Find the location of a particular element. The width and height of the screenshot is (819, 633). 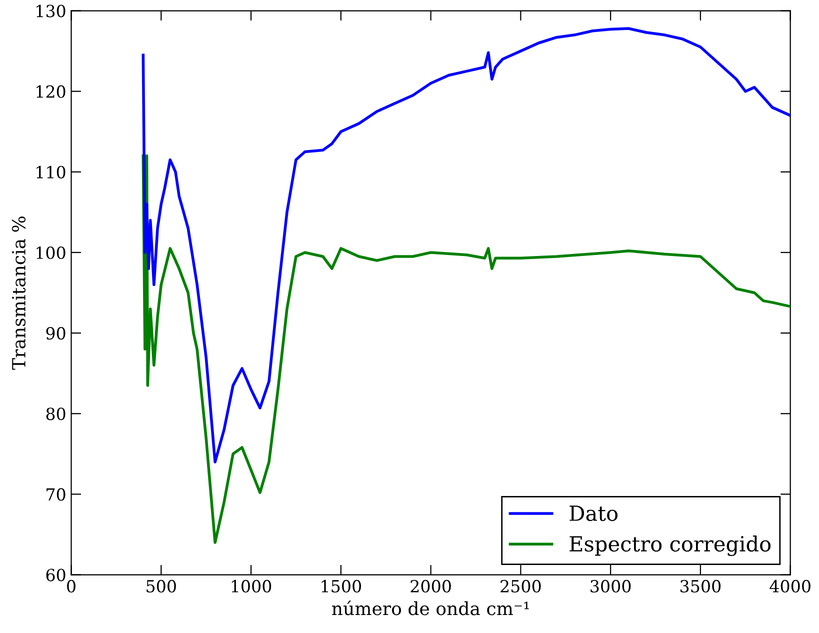

x-tick-label: 2500 is located at coordinates (520, 586).